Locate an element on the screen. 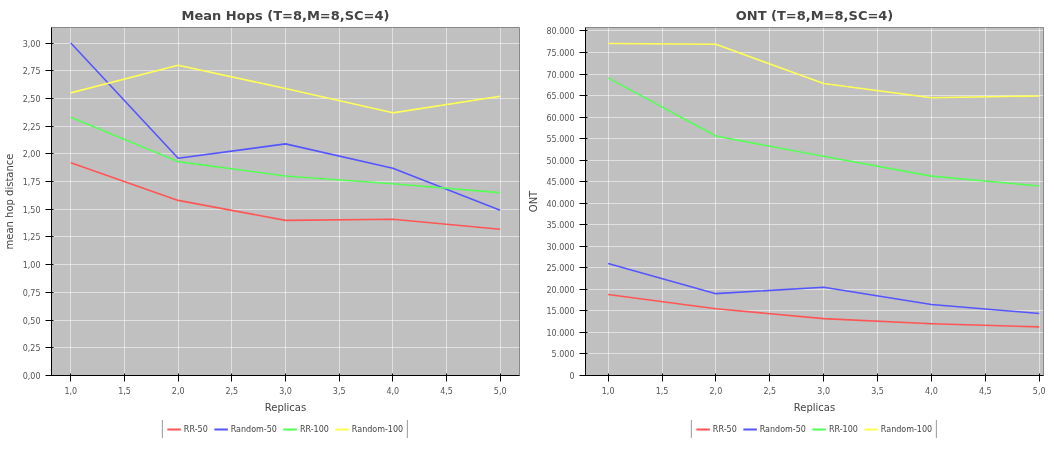 Image resolution: width=1054 pixels, height=450 pixels. y-tick-label: 30.000 is located at coordinates (560, 247).